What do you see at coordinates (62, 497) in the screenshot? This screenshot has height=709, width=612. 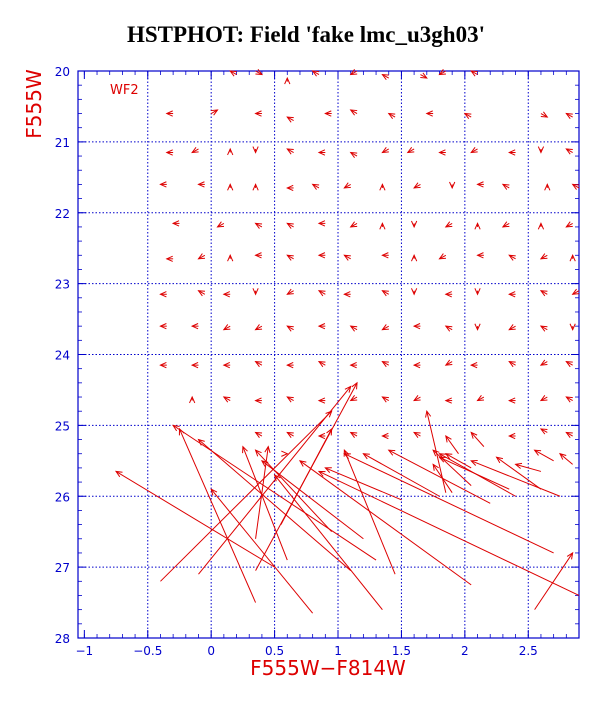 I see `y-tick-label: 26` at bounding box center [62, 497].